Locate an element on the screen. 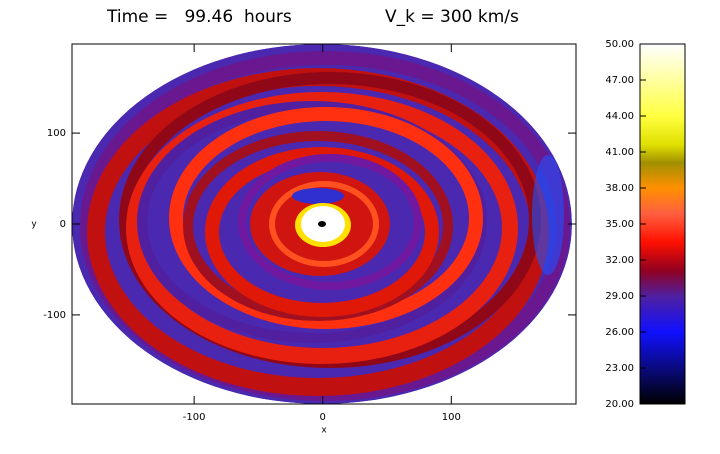 This screenshot has width=720, height=454. chart-subtitle: V_k = 300 km/s is located at coordinates (452, 17).